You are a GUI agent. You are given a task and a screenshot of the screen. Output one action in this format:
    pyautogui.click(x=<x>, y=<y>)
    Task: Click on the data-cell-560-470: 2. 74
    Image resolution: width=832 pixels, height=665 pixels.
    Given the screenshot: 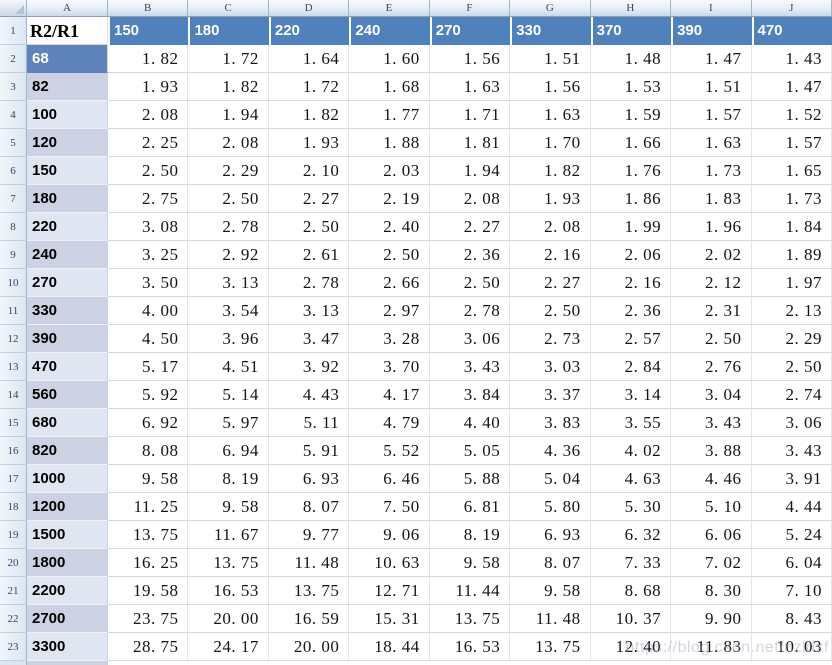 What is the action you would take?
    pyautogui.click(x=791, y=395)
    